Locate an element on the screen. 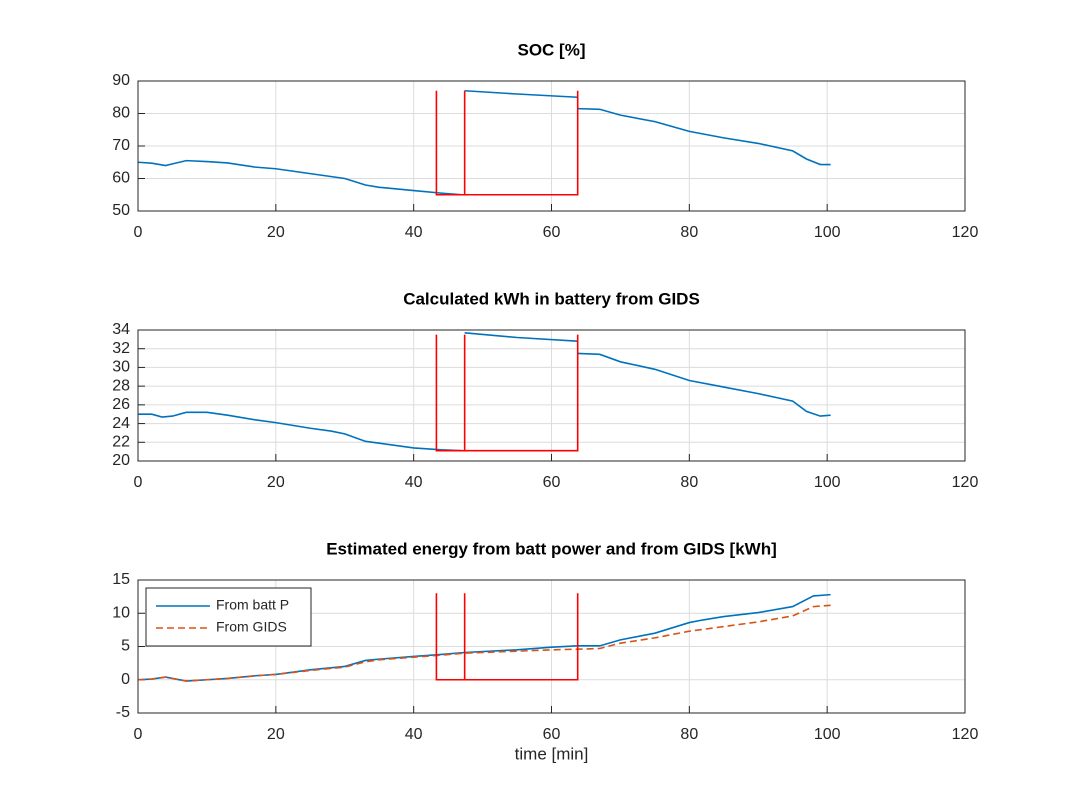 This screenshot has width=1067, height=800. y-tick-label: 34 is located at coordinates (121, 329).